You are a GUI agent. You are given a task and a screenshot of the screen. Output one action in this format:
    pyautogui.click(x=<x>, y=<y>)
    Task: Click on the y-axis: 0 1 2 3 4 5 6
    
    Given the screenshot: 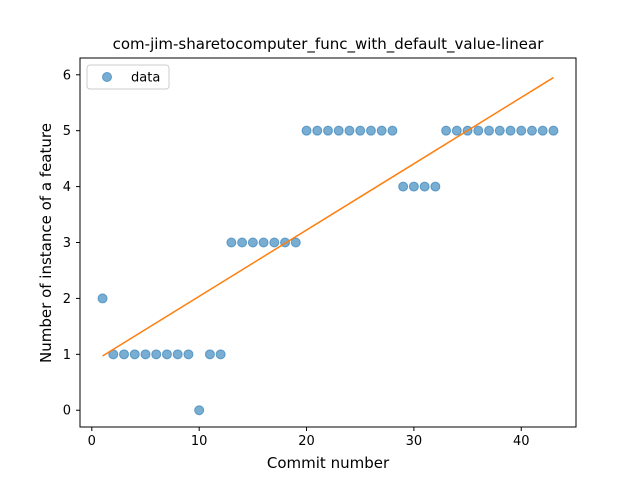 What is the action you would take?
    pyautogui.click(x=71, y=243)
    